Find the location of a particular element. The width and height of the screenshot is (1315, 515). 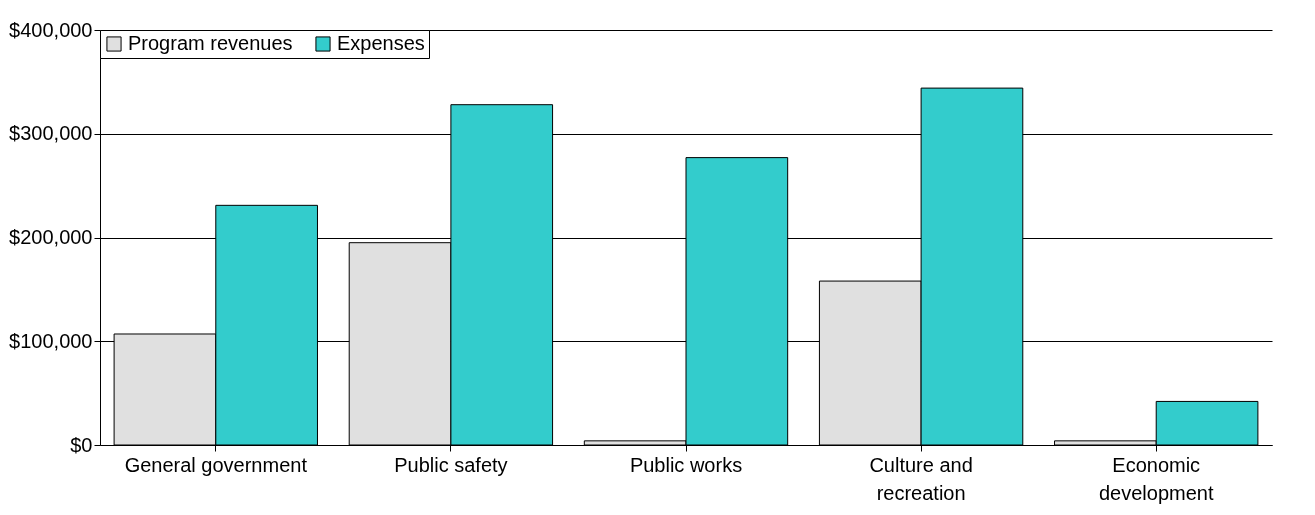

y-tick-label: $0 is located at coordinates (81, 444).